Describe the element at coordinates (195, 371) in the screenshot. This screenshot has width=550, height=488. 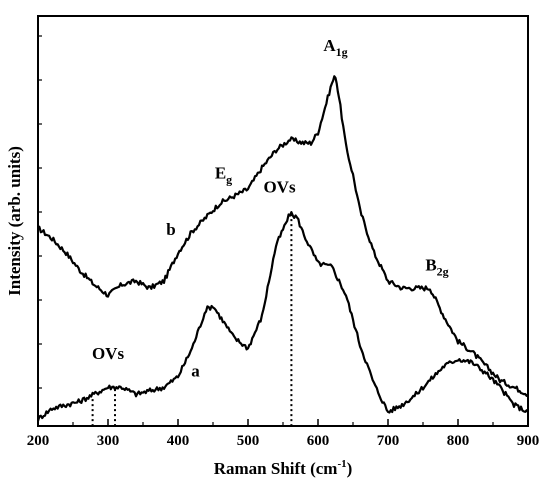
I see `annotation-label: a` at that location.